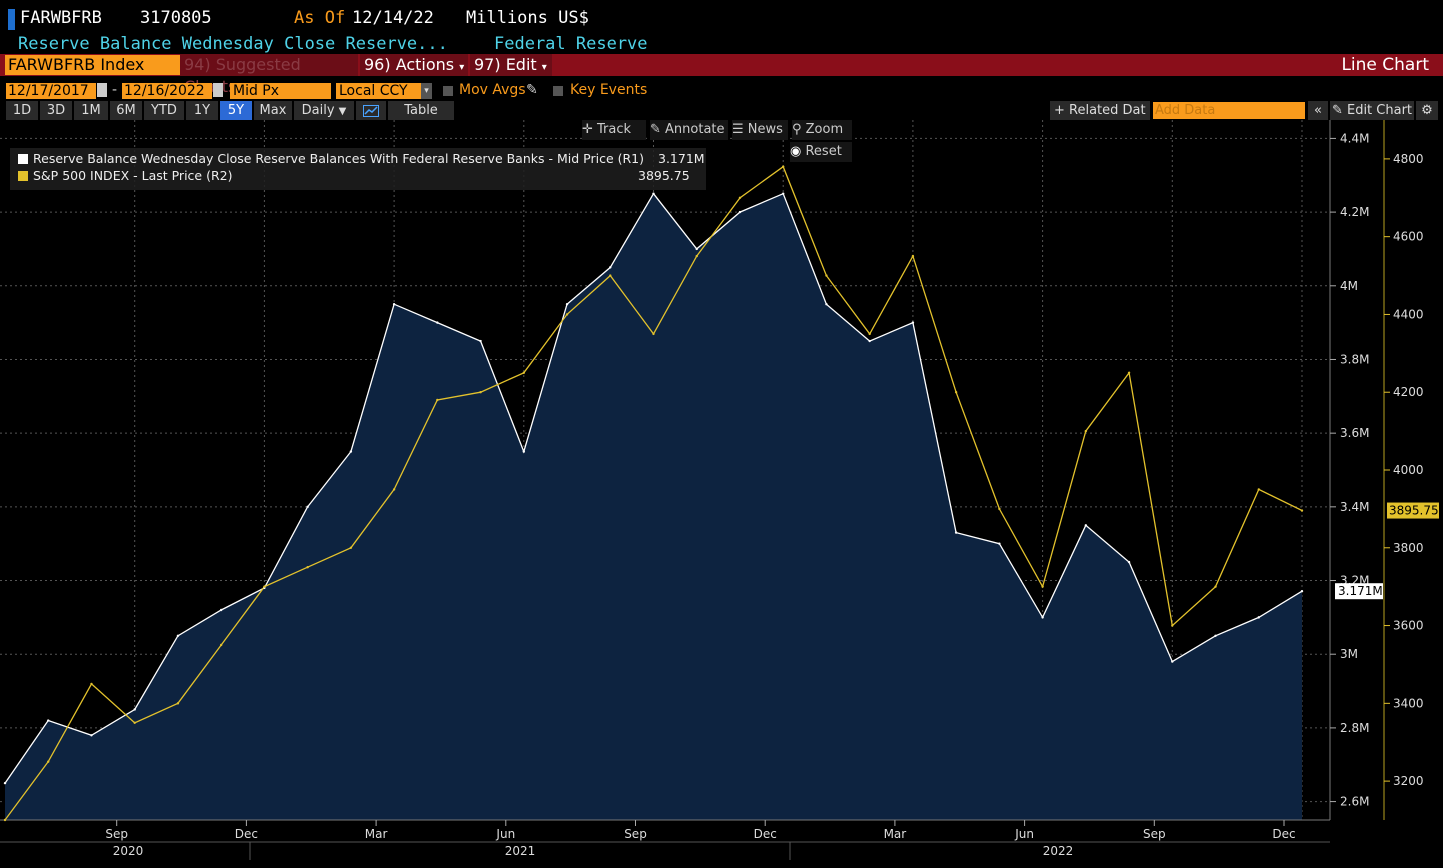 This screenshot has width=1443, height=868. Describe the element at coordinates (609, 90) in the screenshot. I see `key-events-label: Key Events` at that location.